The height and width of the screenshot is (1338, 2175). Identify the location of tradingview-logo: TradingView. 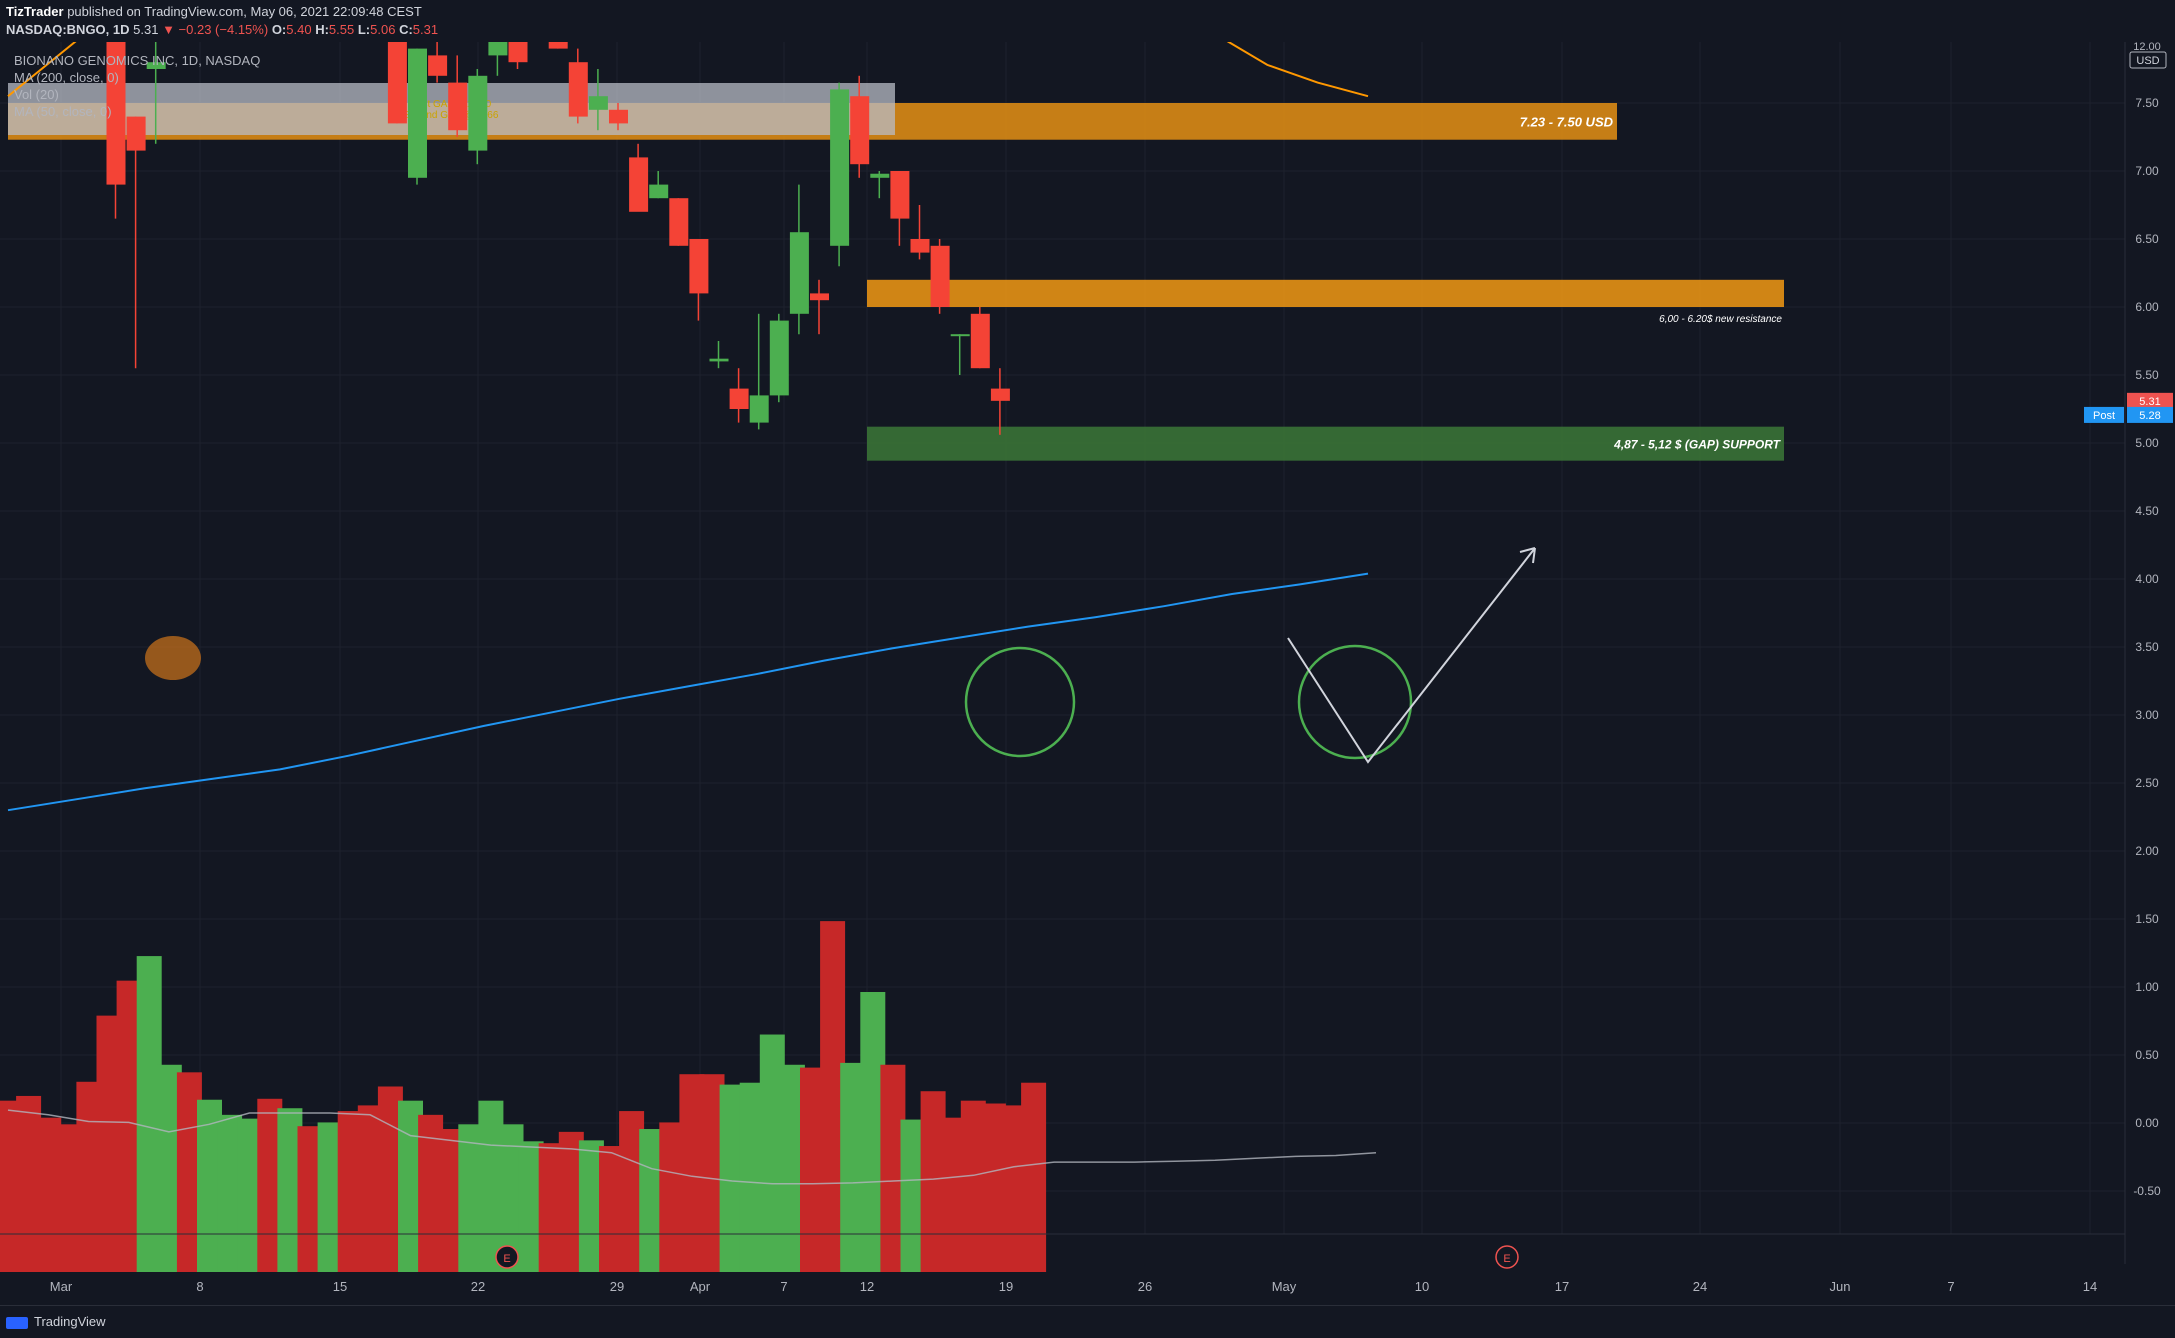
(56, 1321).